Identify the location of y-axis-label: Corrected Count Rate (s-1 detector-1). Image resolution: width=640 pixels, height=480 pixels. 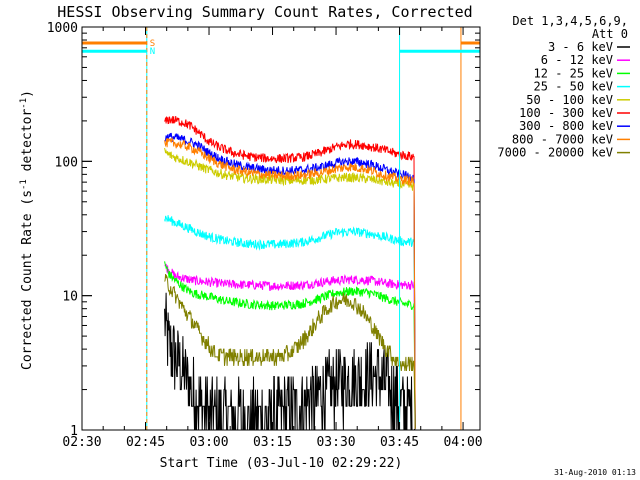
(27, 230).